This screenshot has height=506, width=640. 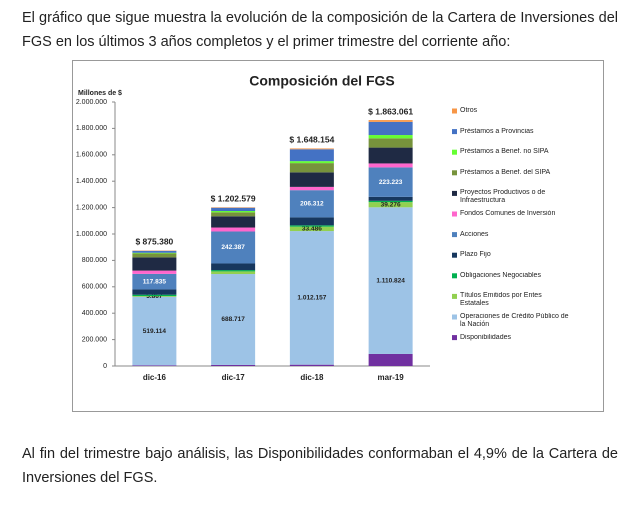 What do you see at coordinates (504, 152) in the screenshot?
I see `legend-label: Préstamos a Benef. no SIPA` at bounding box center [504, 152].